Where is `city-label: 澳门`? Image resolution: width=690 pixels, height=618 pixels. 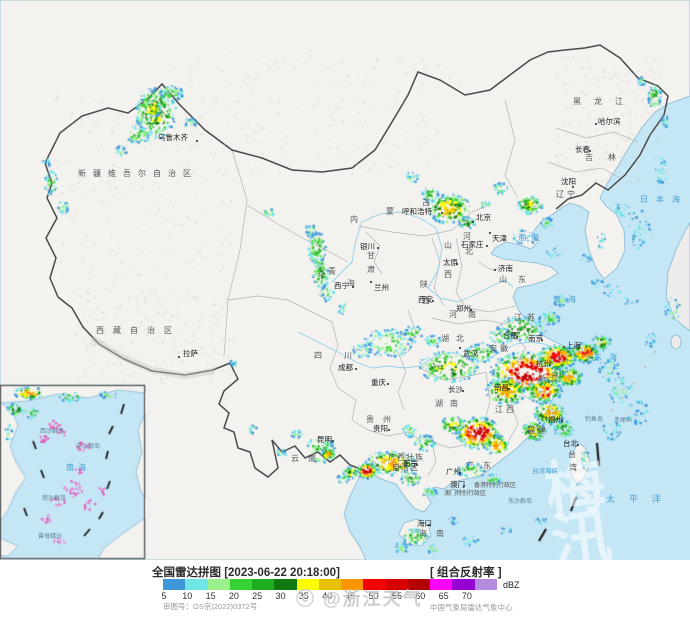 city-label: 澳门 is located at coordinates (457, 484).